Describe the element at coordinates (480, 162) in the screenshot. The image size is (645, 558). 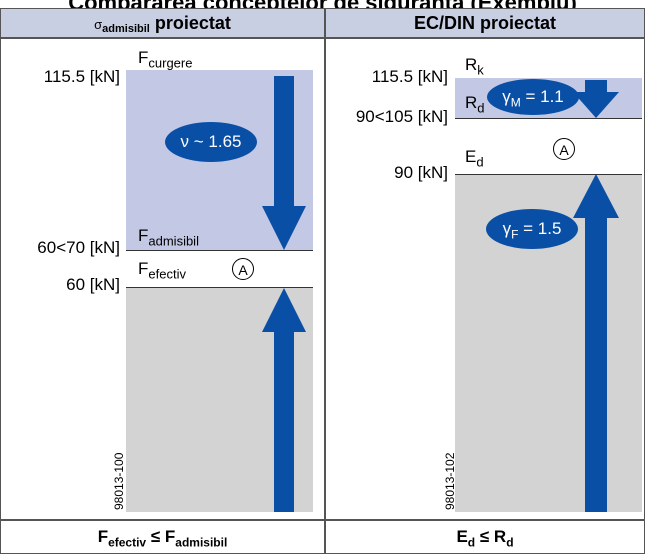
I see `ed-sub: d` at that location.